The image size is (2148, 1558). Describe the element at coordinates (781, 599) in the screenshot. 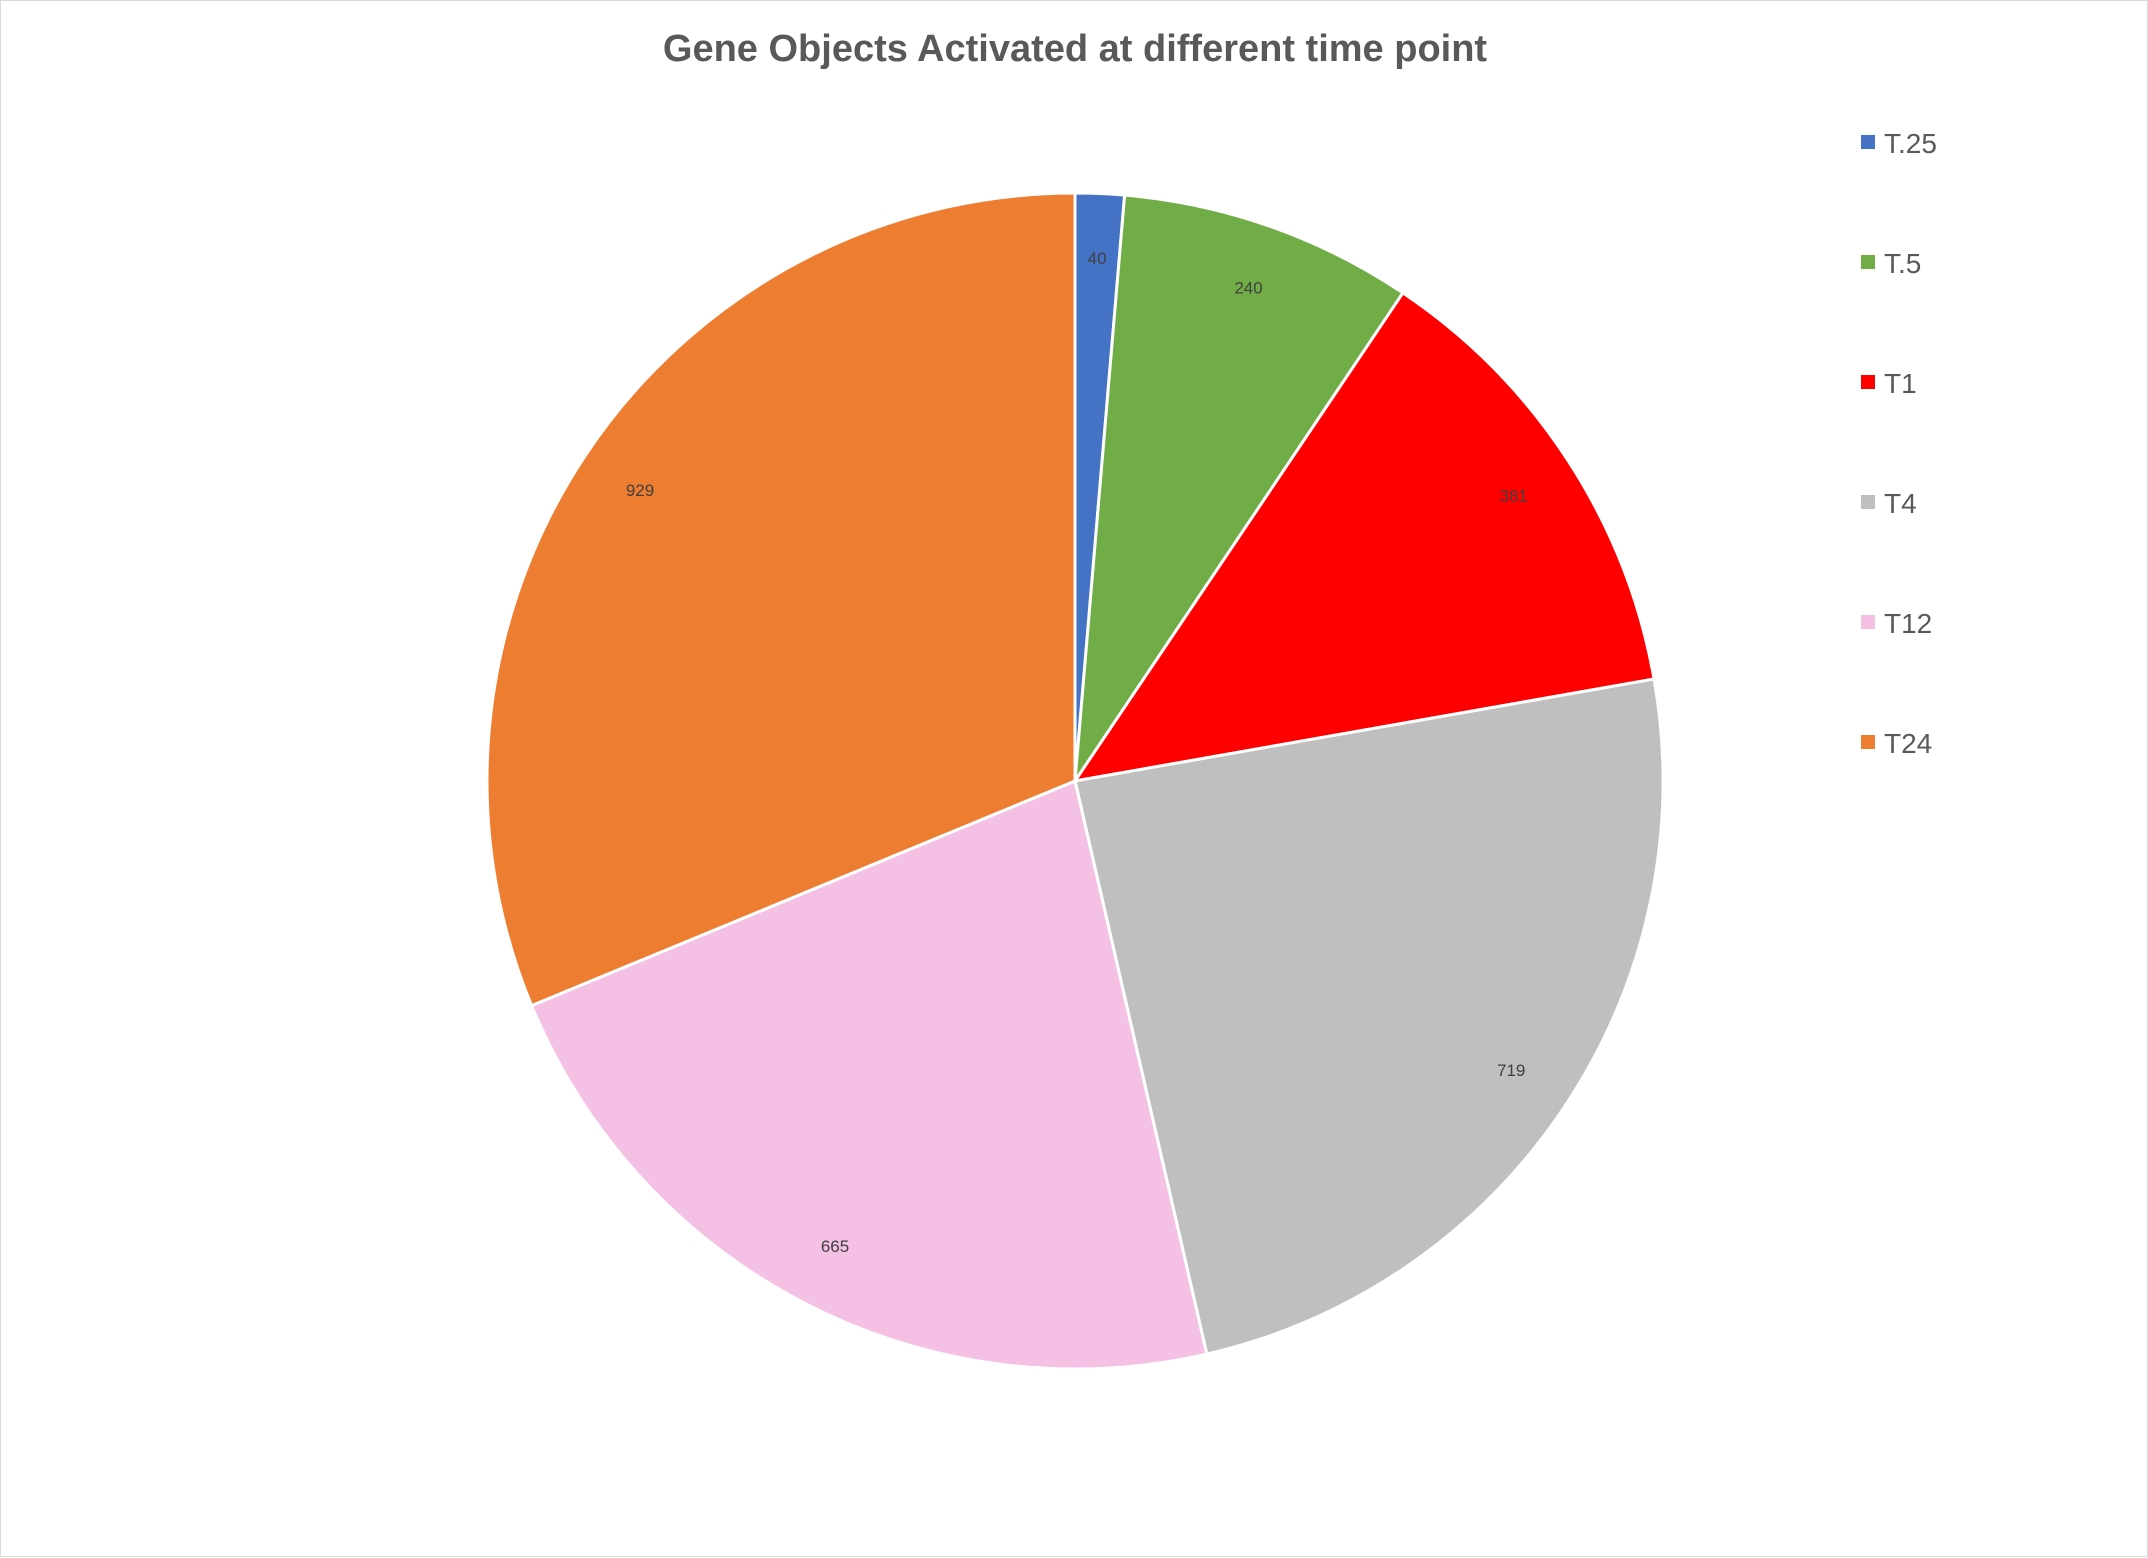

I see `pie-slice-t24` at that location.